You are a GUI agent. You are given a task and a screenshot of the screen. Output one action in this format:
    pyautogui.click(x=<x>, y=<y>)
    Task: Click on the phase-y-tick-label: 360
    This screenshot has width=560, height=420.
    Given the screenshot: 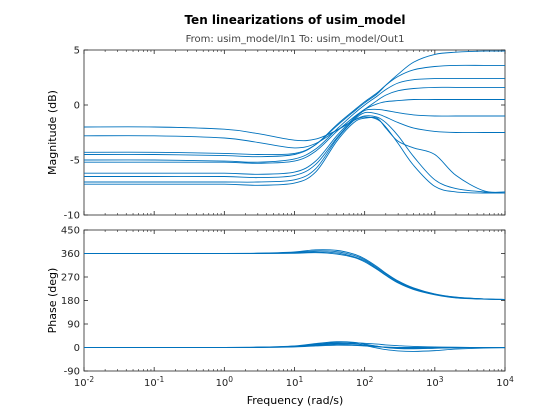 What is the action you would take?
    pyautogui.click(x=70, y=254)
    